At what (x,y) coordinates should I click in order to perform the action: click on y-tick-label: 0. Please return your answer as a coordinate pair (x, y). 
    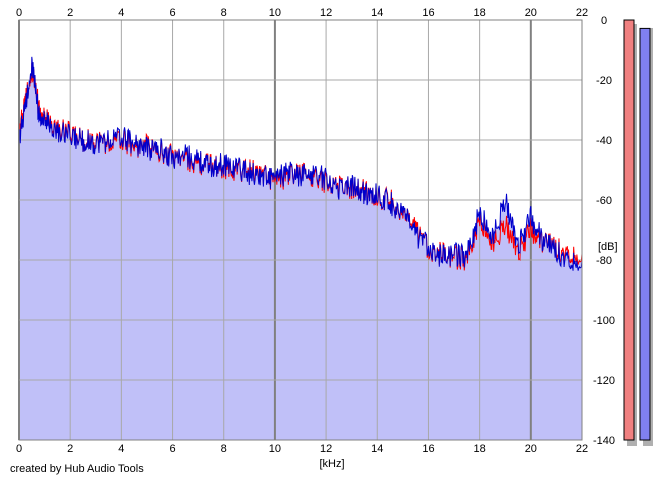
    Looking at the image, I should click on (604, 21).